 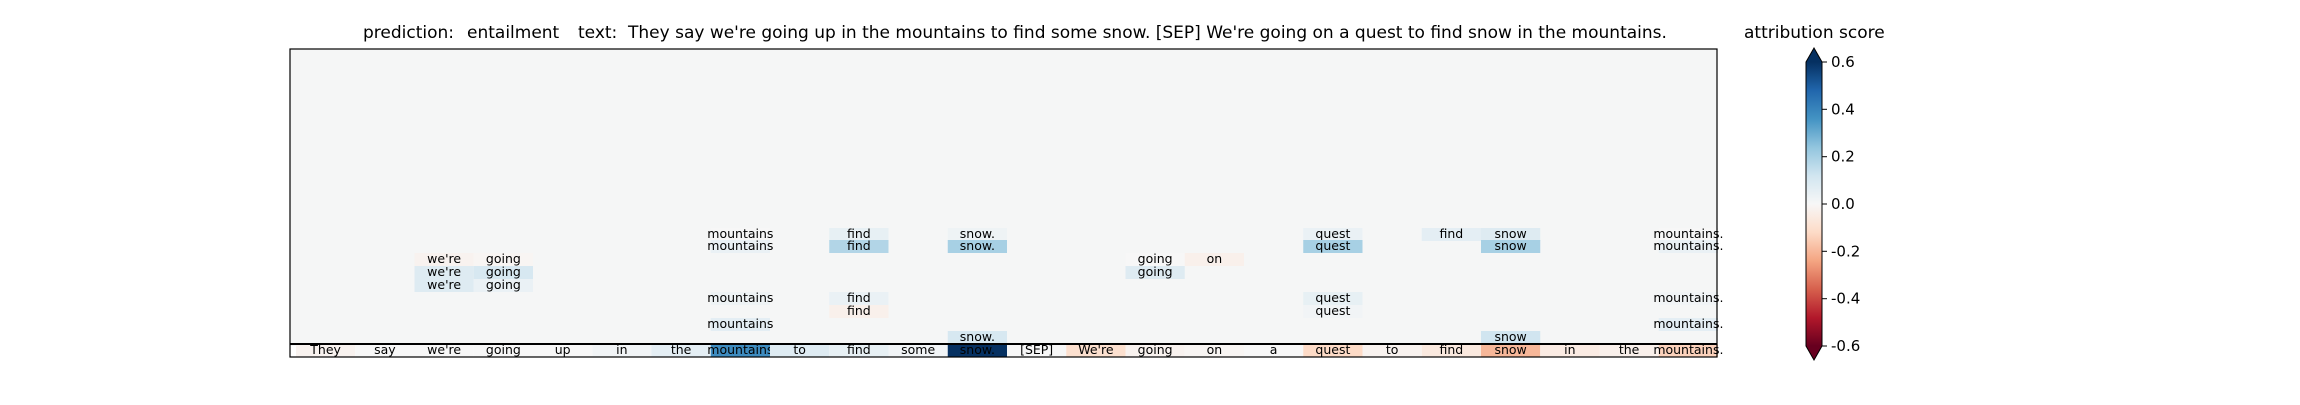 I want to click on layer8-cell-mountains, so click(x=740, y=324).